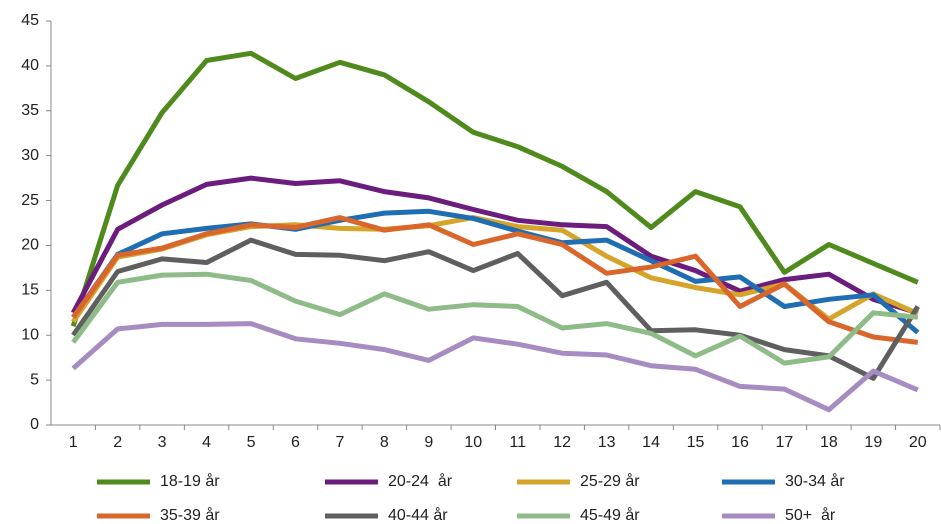 The height and width of the screenshot is (524, 941). I want to click on x-tick-label: 12, so click(562, 442).